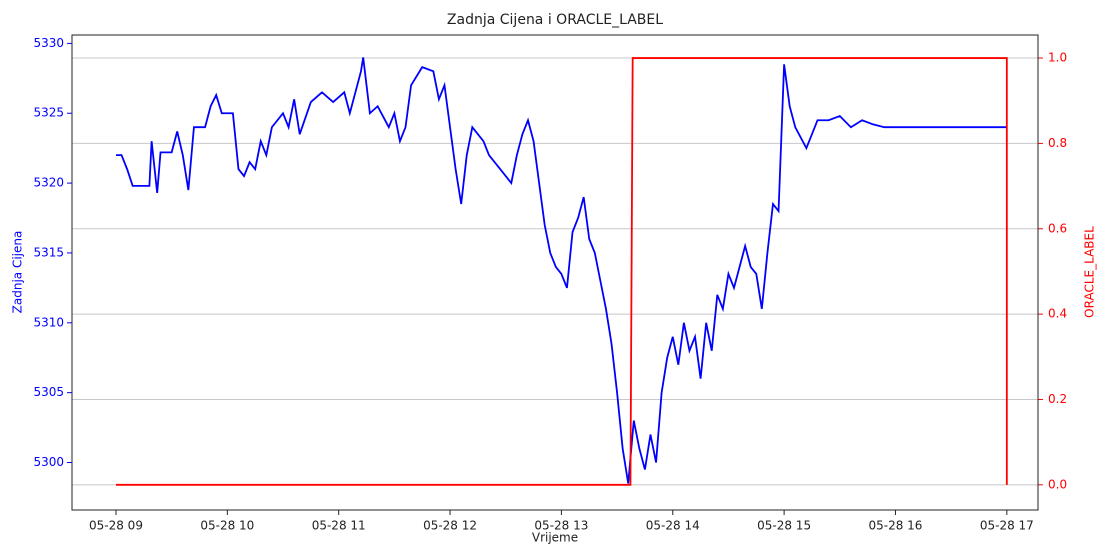  What do you see at coordinates (48, 43) in the screenshot?
I see `y-tick-label: 5330` at bounding box center [48, 43].